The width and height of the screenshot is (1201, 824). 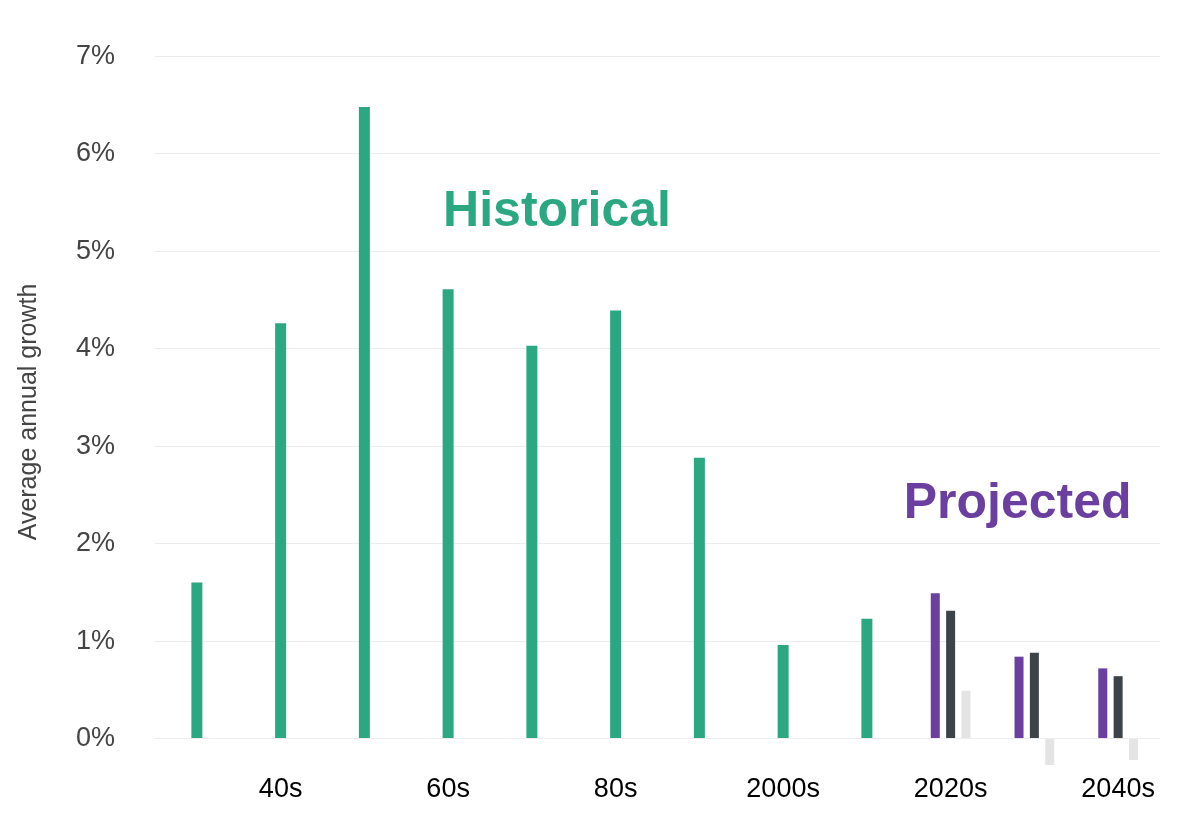 I want to click on y-tick-label: 0%, so click(x=95, y=737).